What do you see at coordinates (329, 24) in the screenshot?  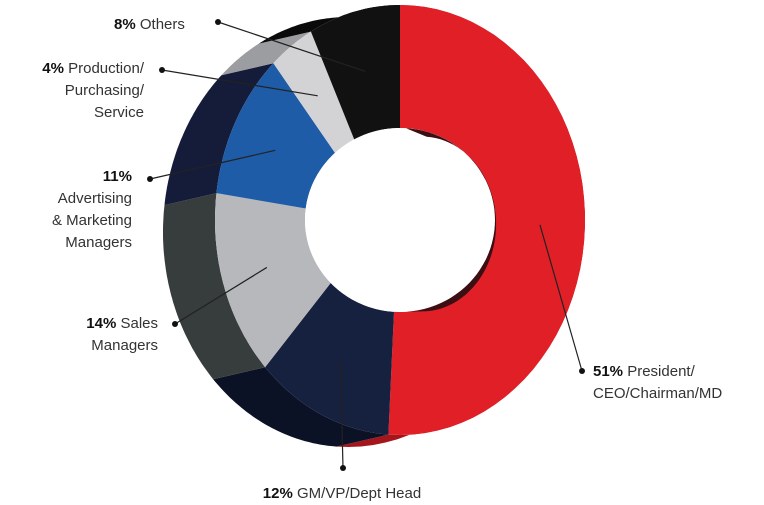 I see `side-wall-others` at bounding box center [329, 24].